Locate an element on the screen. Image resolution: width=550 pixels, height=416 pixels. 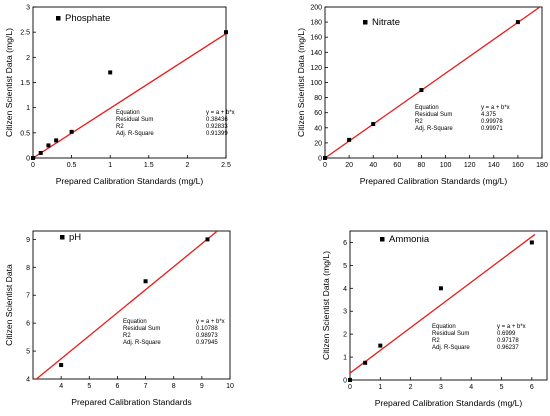
x-tick-label: 80 is located at coordinates (422, 165).